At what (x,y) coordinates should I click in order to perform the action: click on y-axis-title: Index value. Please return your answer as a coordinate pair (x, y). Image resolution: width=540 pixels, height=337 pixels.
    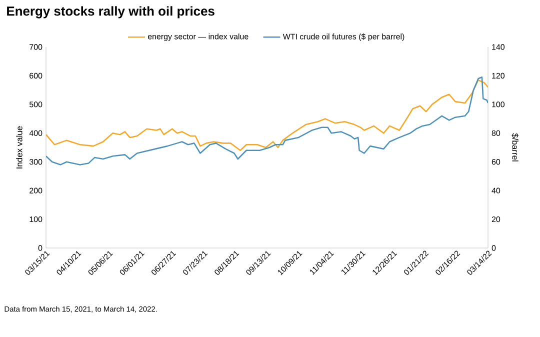
    Looking at the image, I should click on (19, 147).